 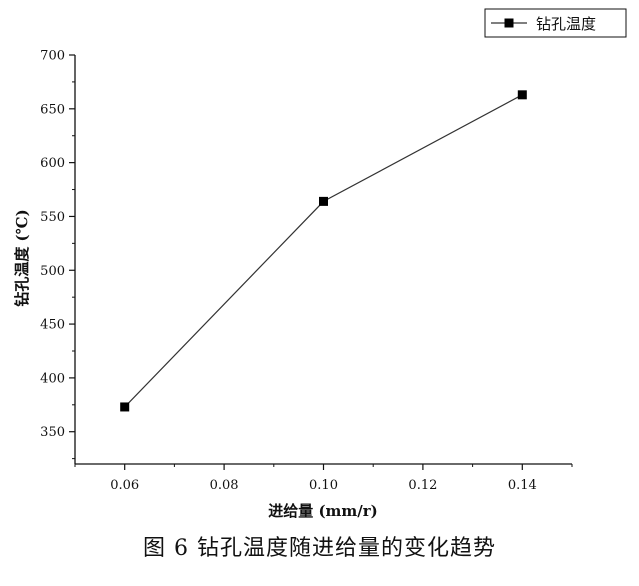 What do you see at coordinates (52, 109) in the screenshot?
I see `y-tick-label: 650` at bounding box center [52, 109].